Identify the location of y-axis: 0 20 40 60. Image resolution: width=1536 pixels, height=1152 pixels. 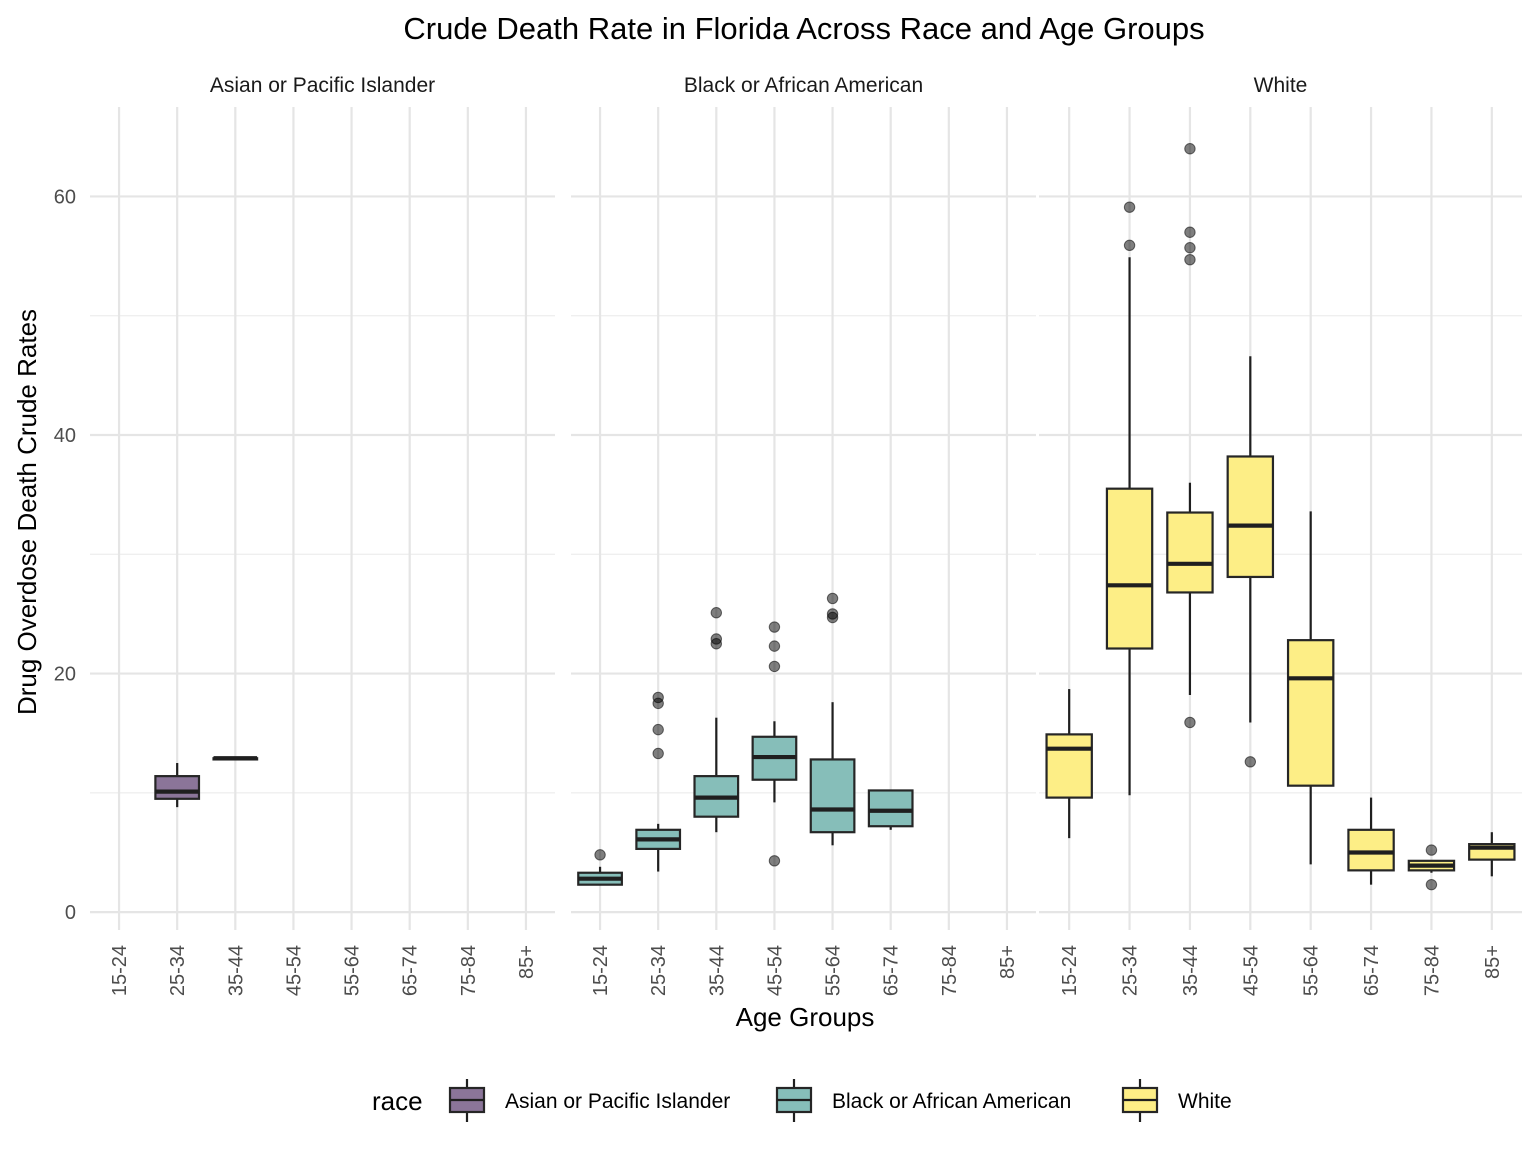
(65, 555).